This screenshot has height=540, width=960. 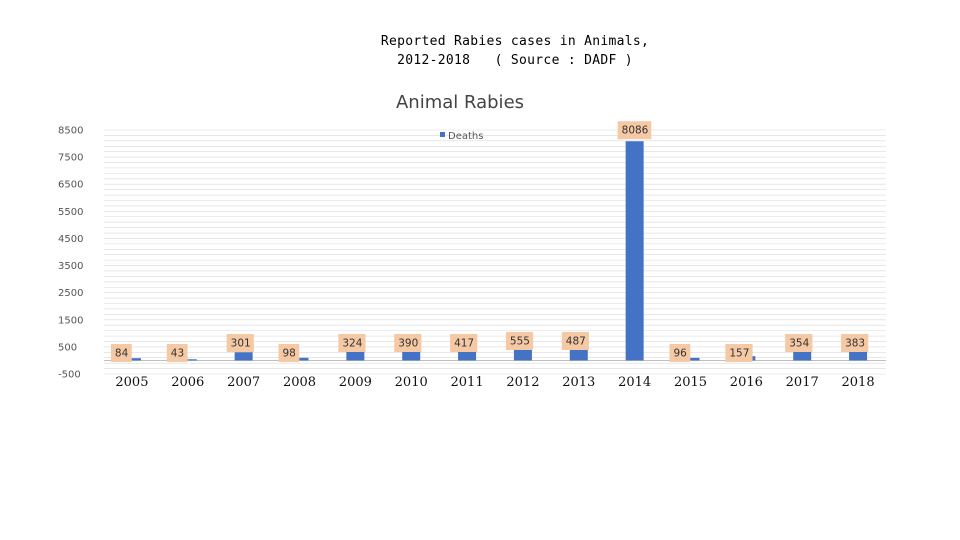 What do you see at coordinates (802, 382) in the screenshot?
I see `x-tick-label: 2017` at bounding box center [802, 382].